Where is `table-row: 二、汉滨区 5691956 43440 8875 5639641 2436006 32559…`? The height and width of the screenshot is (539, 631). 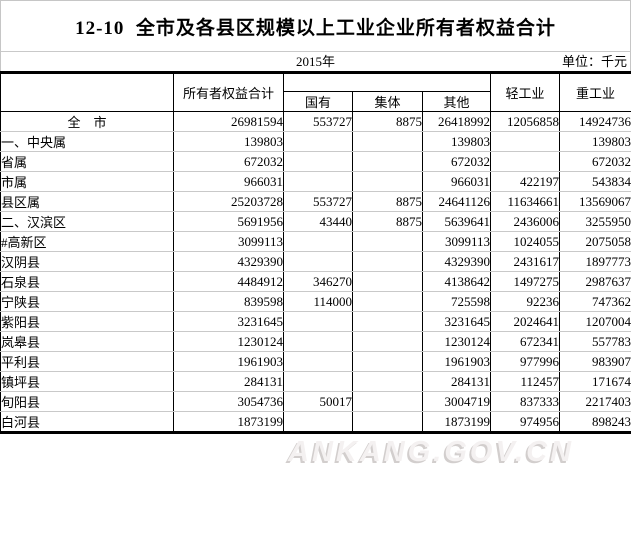
table-row: 二、汉滨区 5691956 43440 8875 5639641 2436006 32559… is located at coordinates (315, 221).